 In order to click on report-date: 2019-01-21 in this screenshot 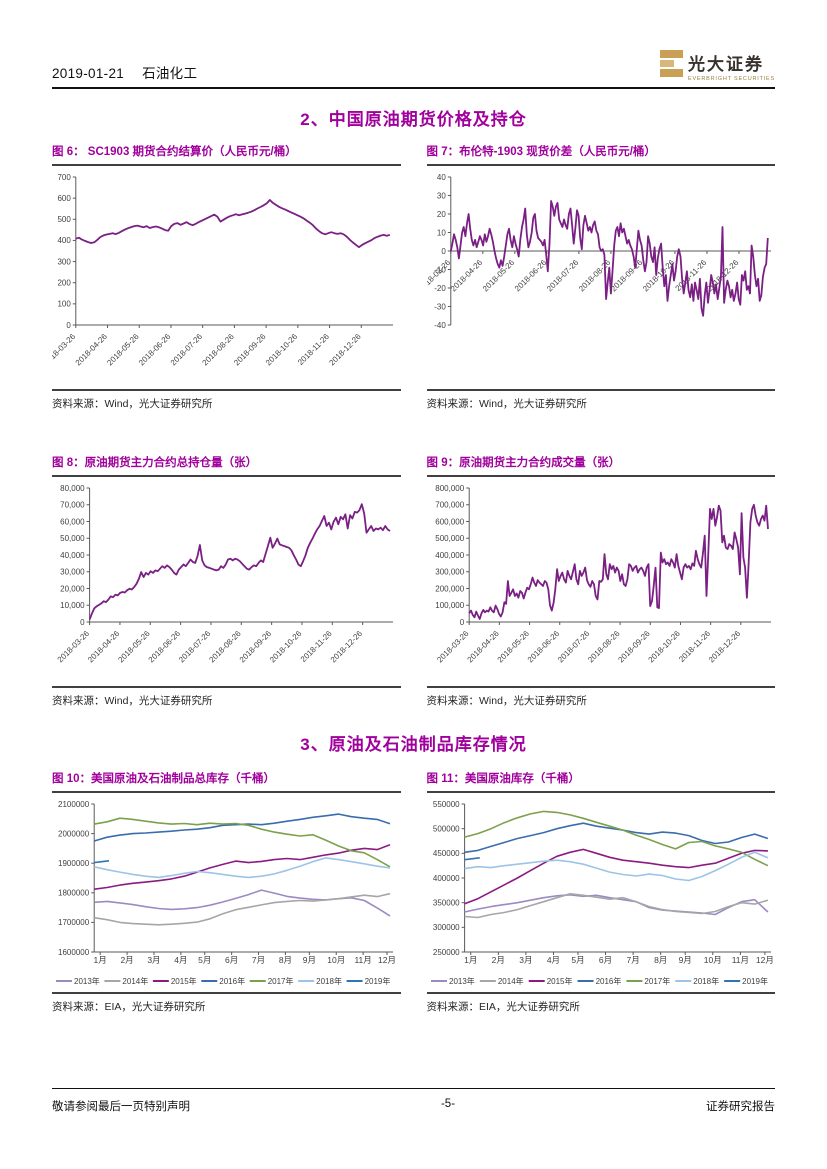, I will do `click(88, 73)`.